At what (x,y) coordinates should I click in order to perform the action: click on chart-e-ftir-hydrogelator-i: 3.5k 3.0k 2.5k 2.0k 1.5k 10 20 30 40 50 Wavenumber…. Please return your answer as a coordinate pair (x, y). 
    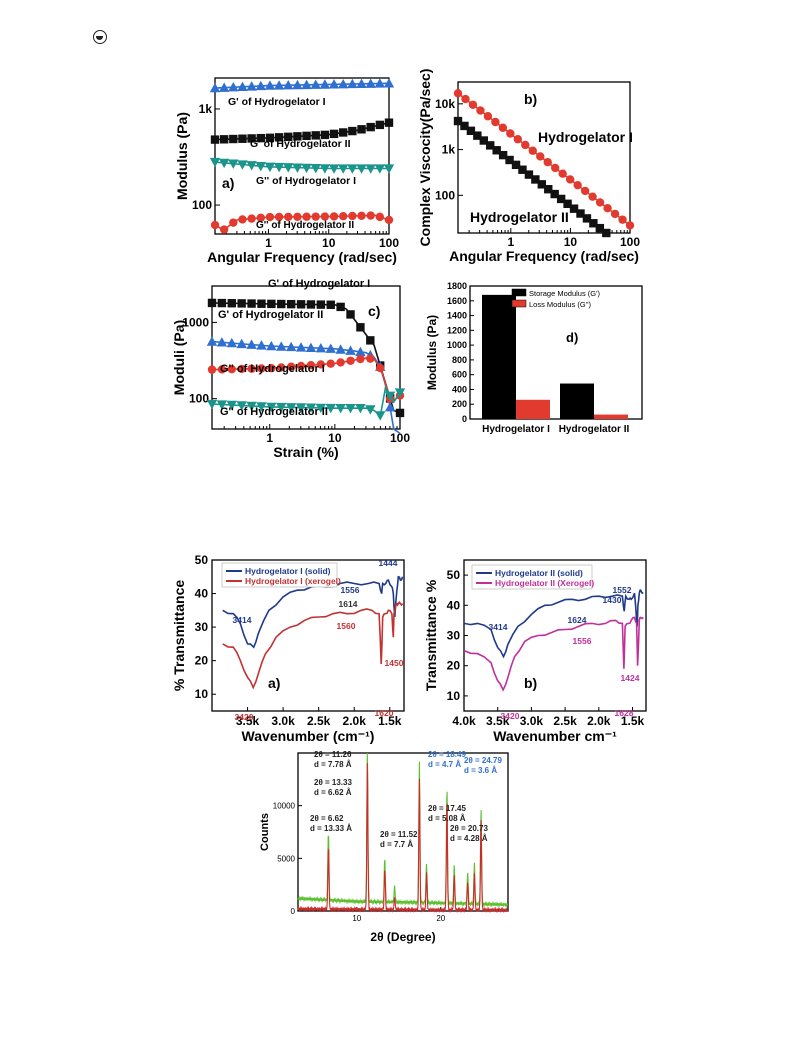
    Looking at the image, I should click on (285, 646).